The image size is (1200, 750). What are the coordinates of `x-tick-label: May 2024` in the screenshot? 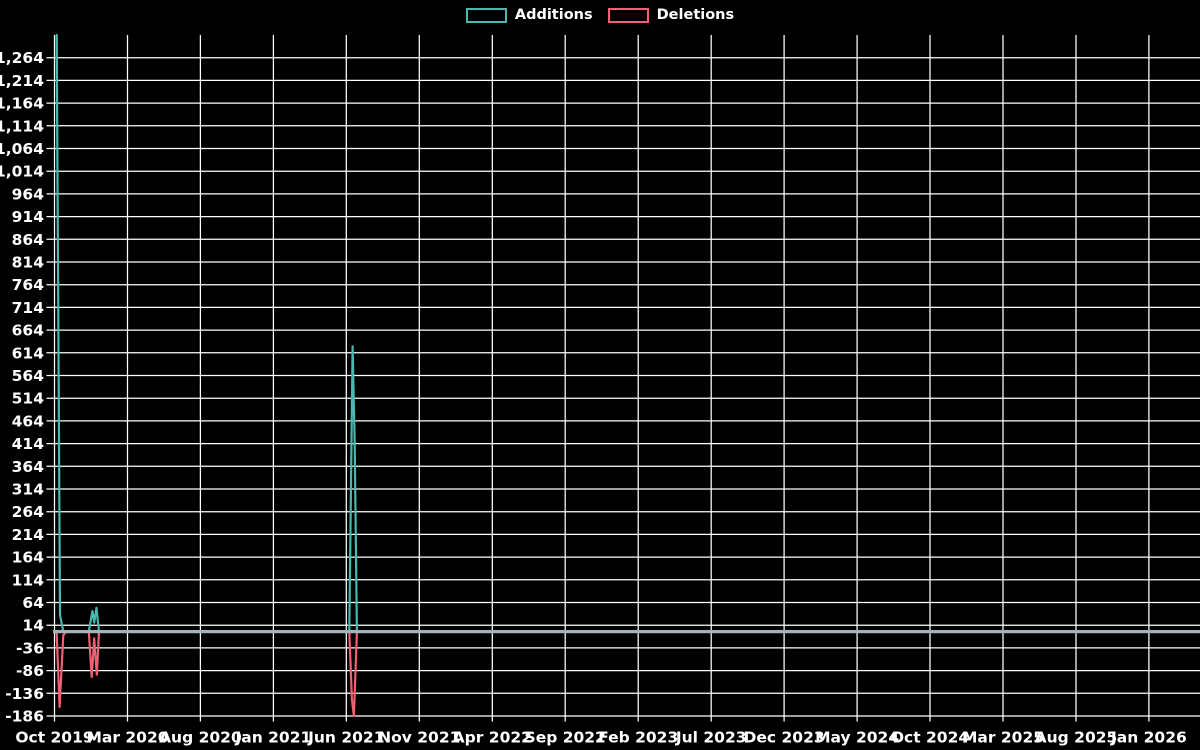 It's located at (857, 738).